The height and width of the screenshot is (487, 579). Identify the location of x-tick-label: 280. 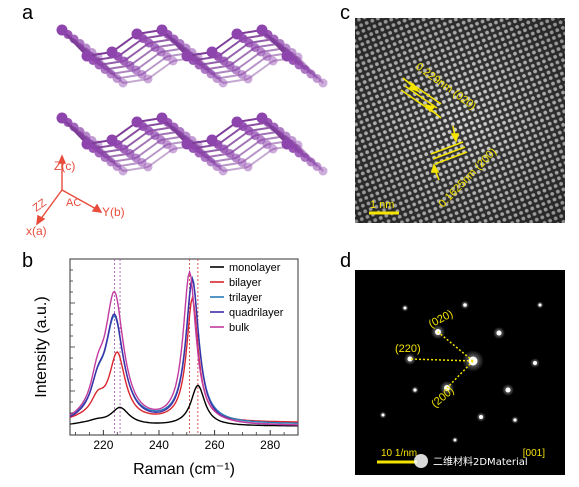
(270, 445).